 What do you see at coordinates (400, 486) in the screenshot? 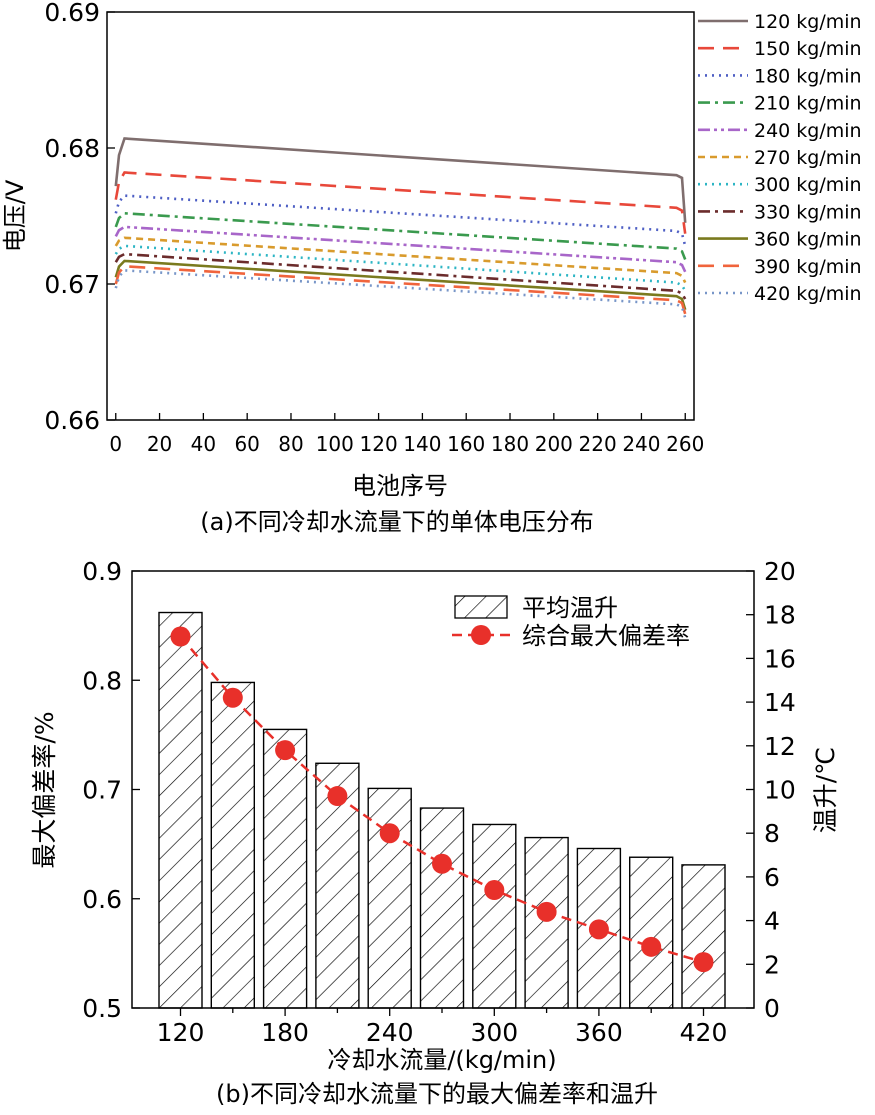
I see `chart-a-x-label: 电池序号` at bounding box center [400, 486].